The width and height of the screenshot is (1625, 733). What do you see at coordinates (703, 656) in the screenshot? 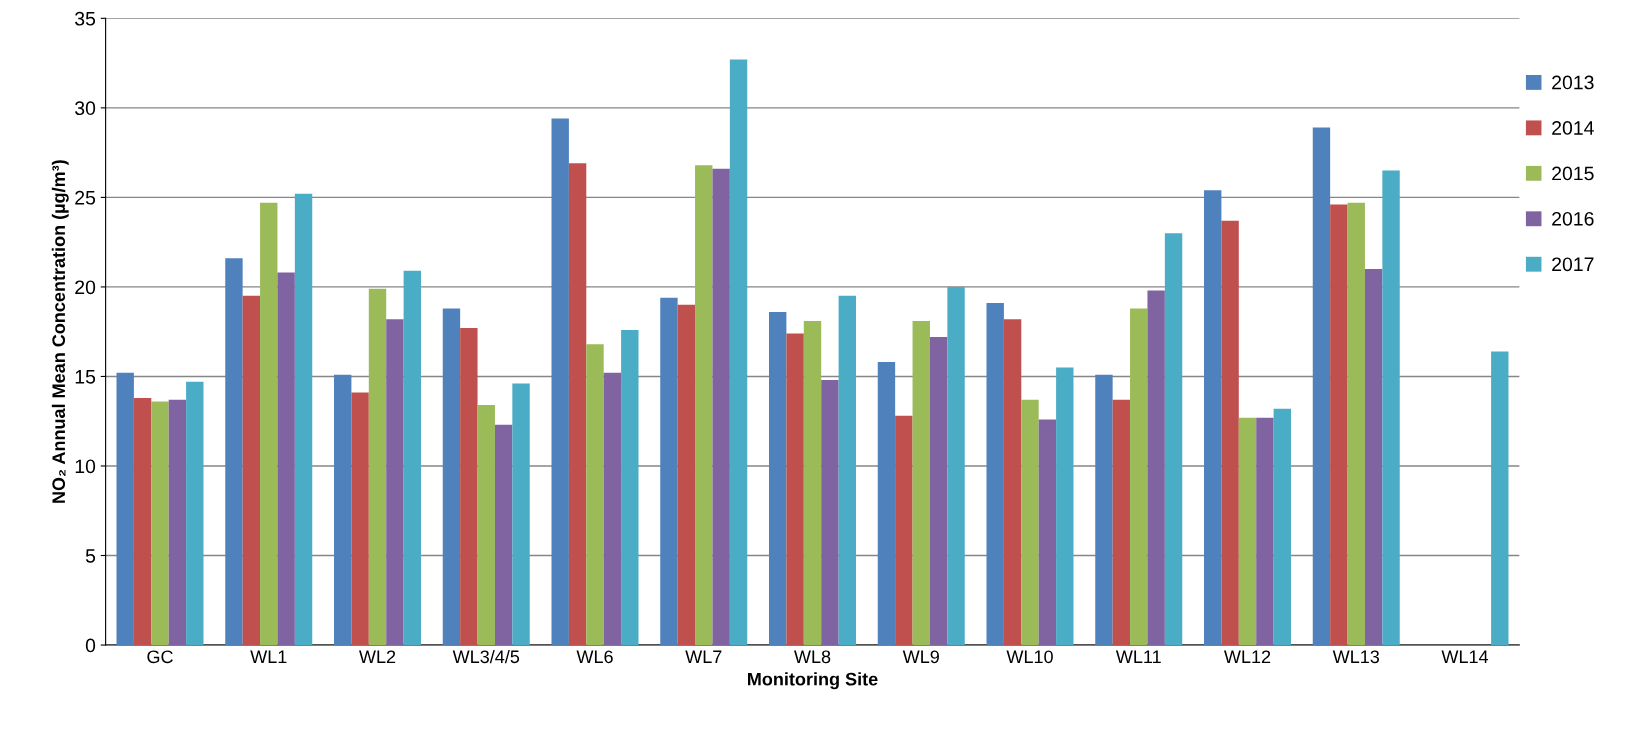
I see `x-tick-label: WL7` at bounding box center [703, 656].